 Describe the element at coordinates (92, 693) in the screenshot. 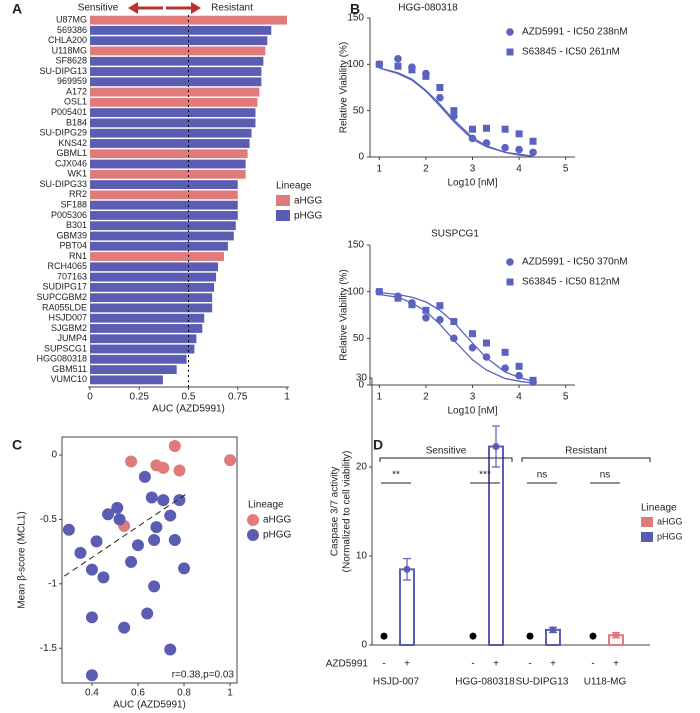

I see `x-tick-label: 0.4` at that location.